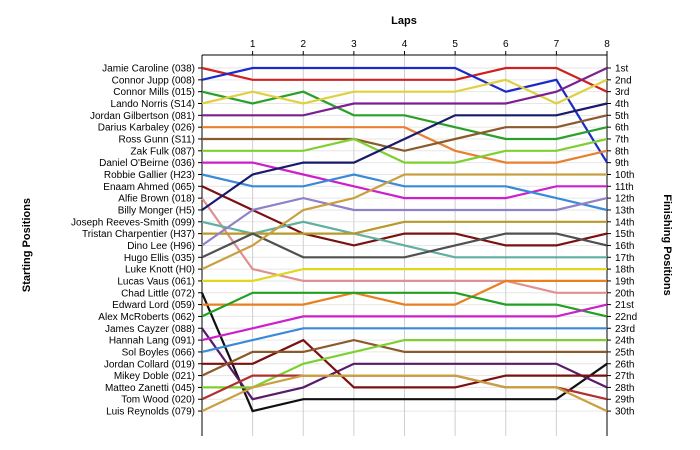  What do you see at coordinates (138, 234) in the screenshot?
I see `starting-position-label: Tristan Charpentier (H37)` at bounding box center [138, 234].